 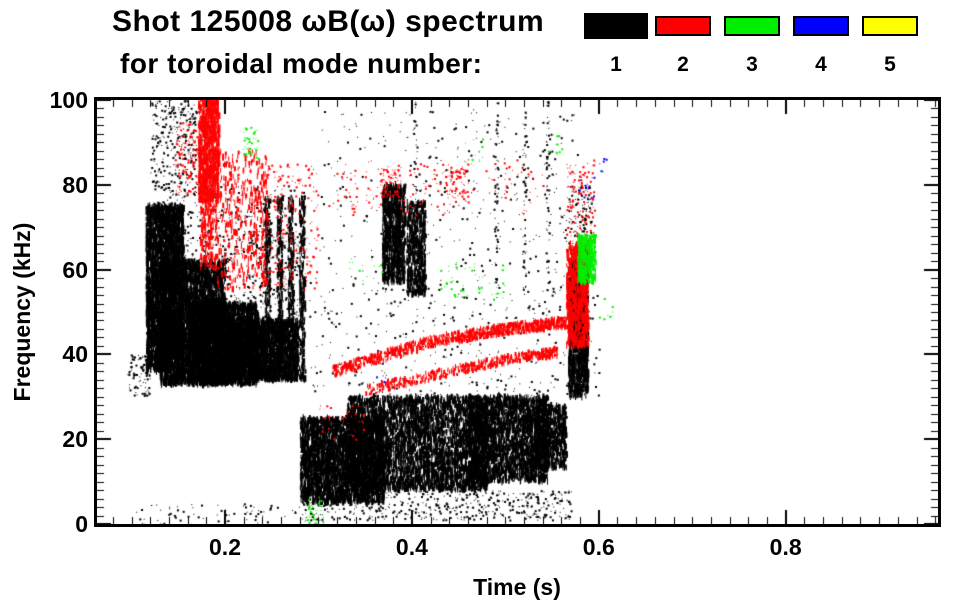 What do you see at coordinates (22, 312) in the screenshot?
I see `y-axis-label: Frequency (kHz)` at bounding box center [22, 312].